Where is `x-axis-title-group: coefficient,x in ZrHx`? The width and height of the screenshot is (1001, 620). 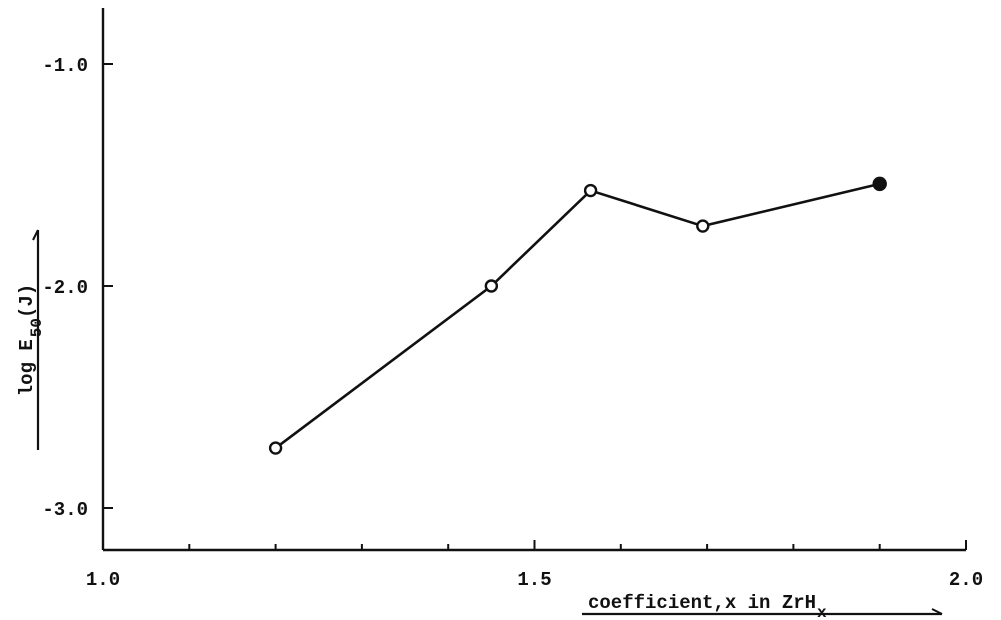
x-axis-title-group: coefficient,x in ZrHx is located at coordinates (762, 606).